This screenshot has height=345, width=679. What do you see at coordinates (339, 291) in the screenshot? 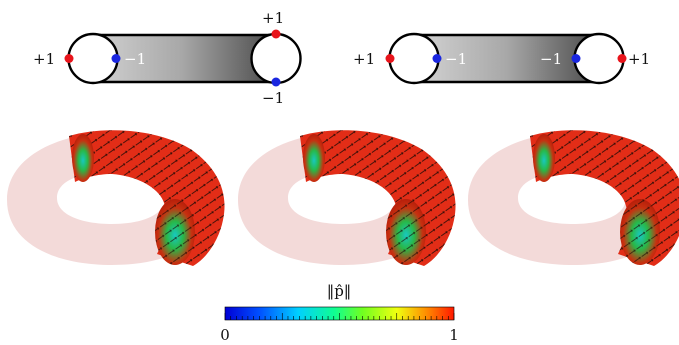
I see `colorbar-title: ‖p̂‖` at bounding box center [339, 291].